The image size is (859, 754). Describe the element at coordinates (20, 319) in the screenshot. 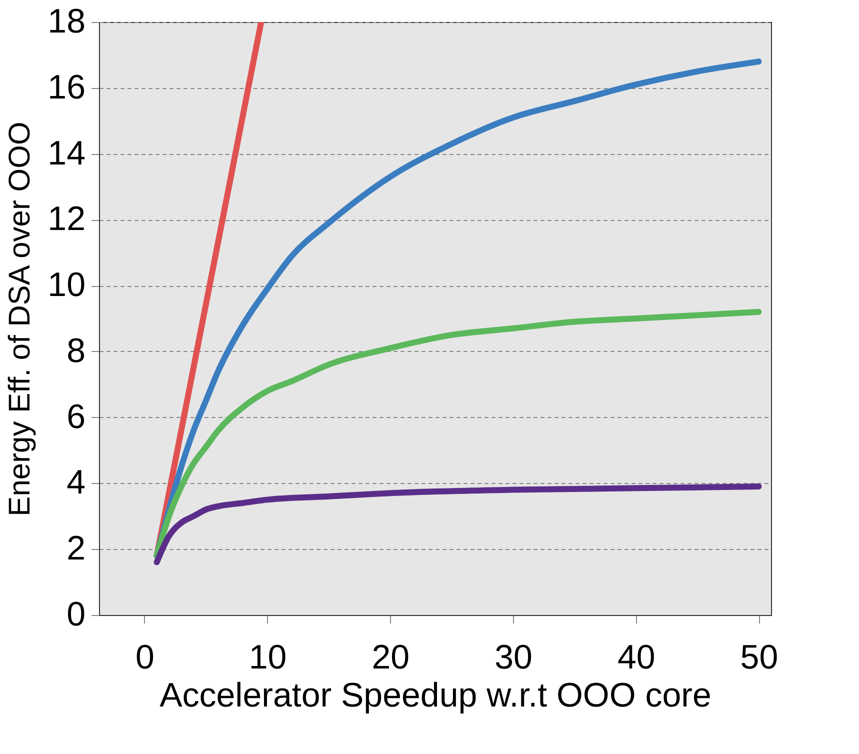

I see `y-axis-title: Energy Eff. of DSA over OOO` at that location.